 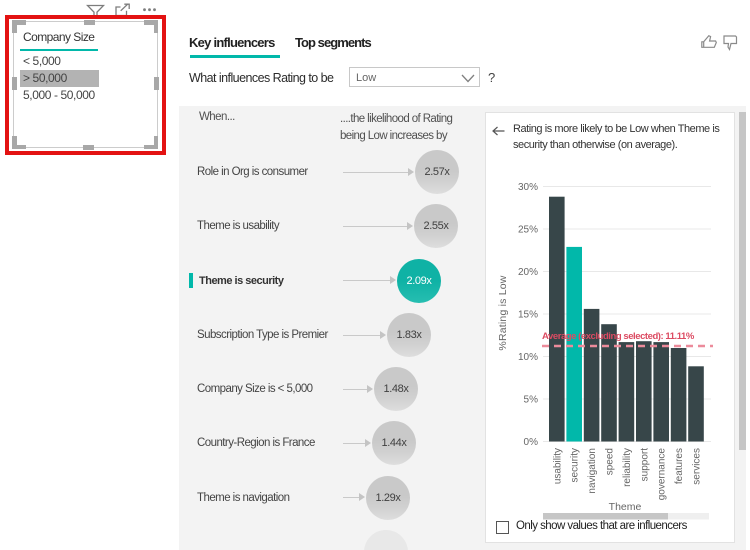 What do you see at coordinates (528, 272) in the screenshot?
I see `svg-text: 20%` at bounding box center [528, 272].